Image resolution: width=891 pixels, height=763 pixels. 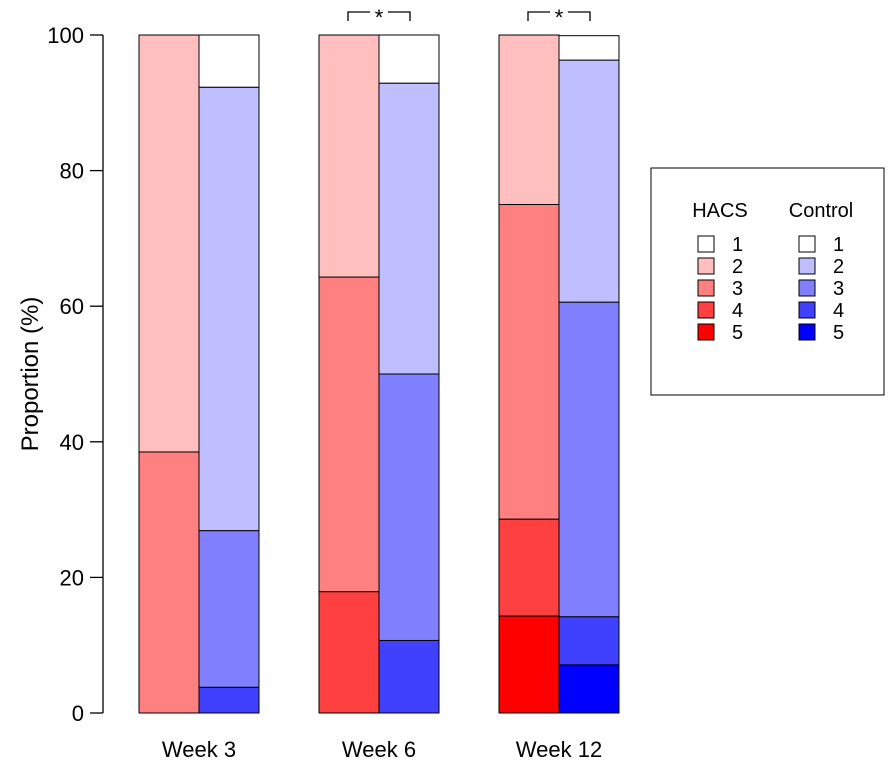 I want to click on legend-label-hacs-5: 5, so click(x=737, y=333).